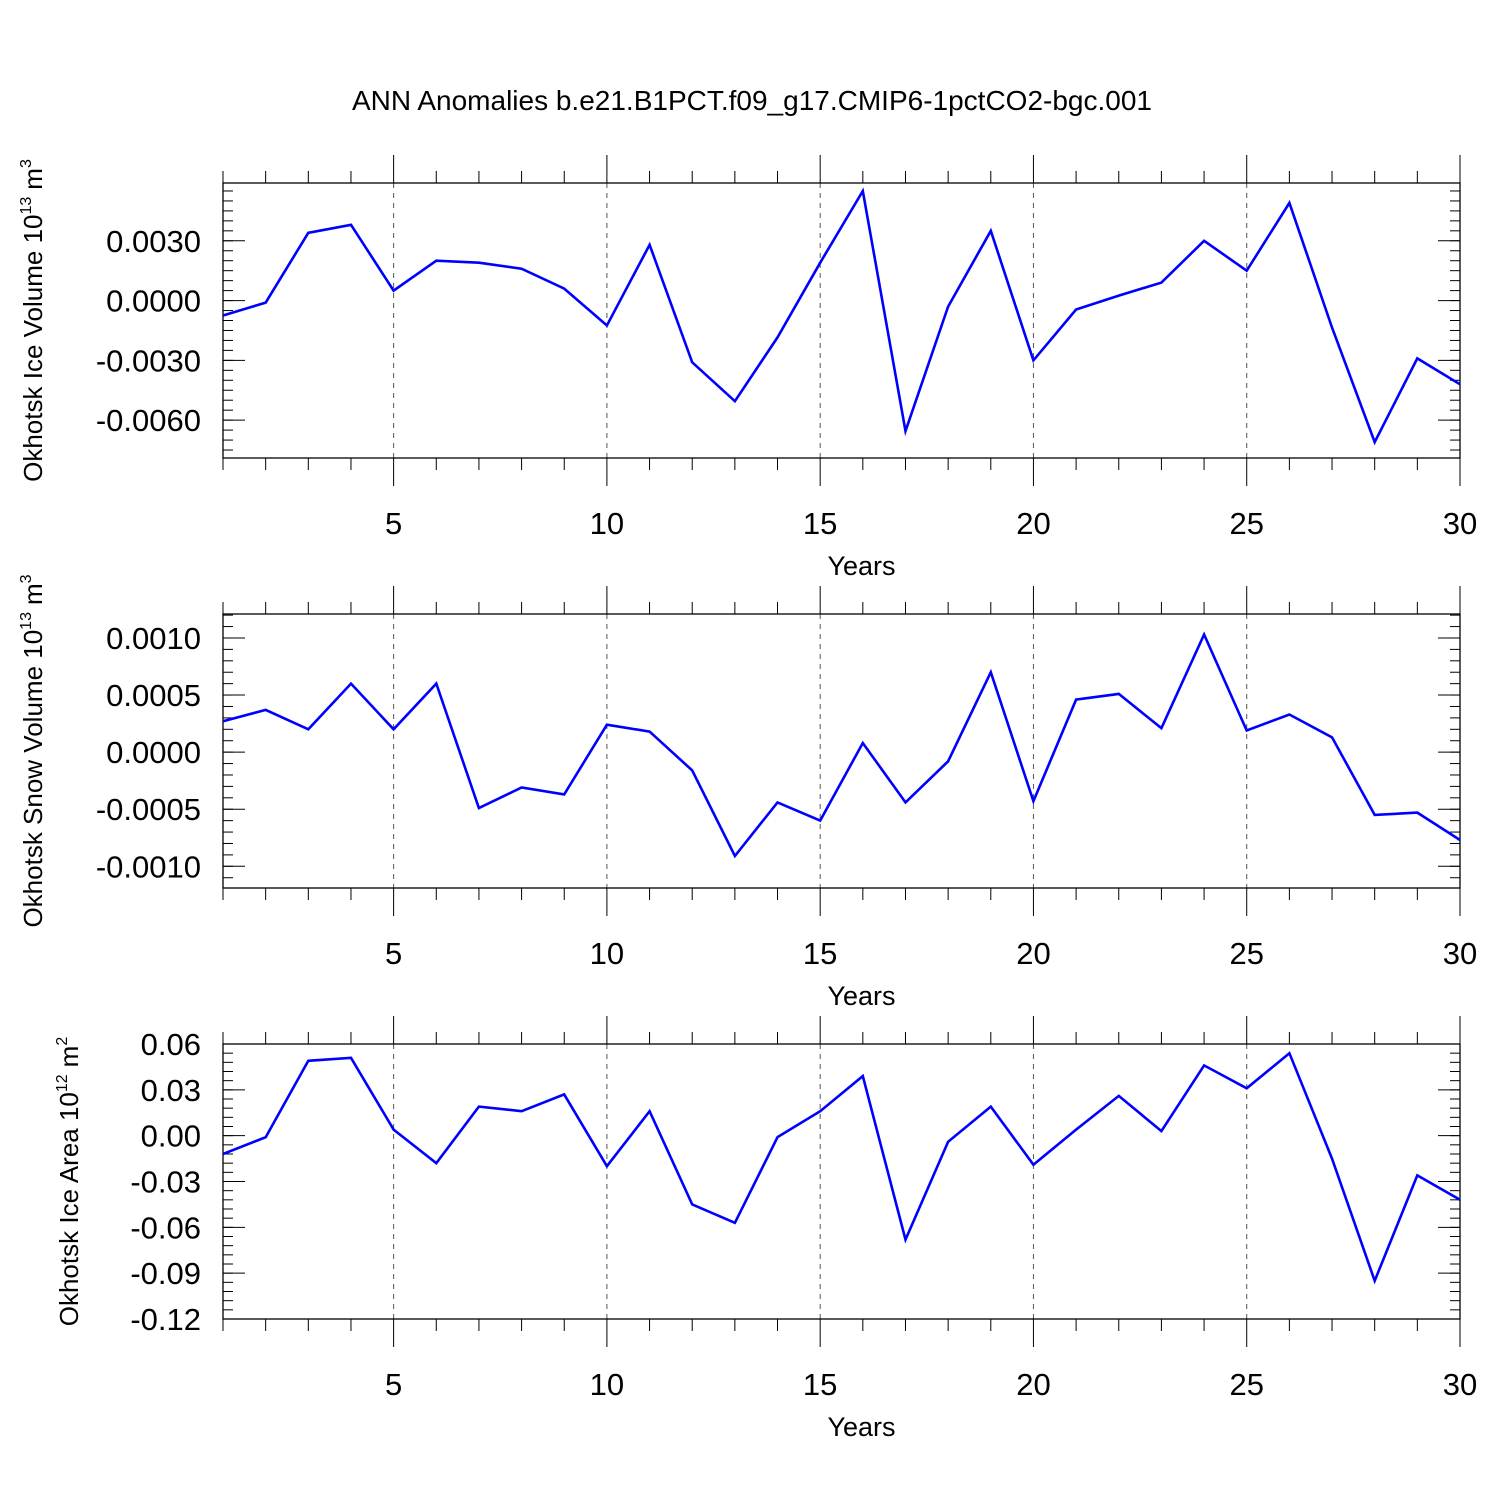 The height and width of the screenshot is (1505, 1500). What do you see at coordinates (171, 1136) in the screenshot?
I see `y-tick-label: 0.00` at bounding box center [171, 1136].